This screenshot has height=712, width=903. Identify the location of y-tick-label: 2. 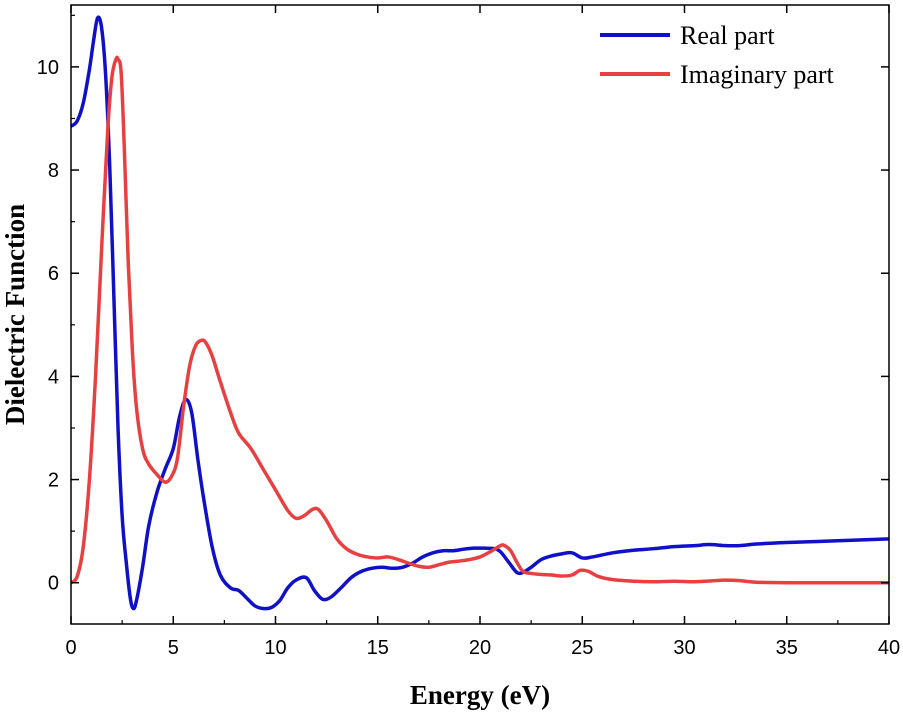
(53, 481).